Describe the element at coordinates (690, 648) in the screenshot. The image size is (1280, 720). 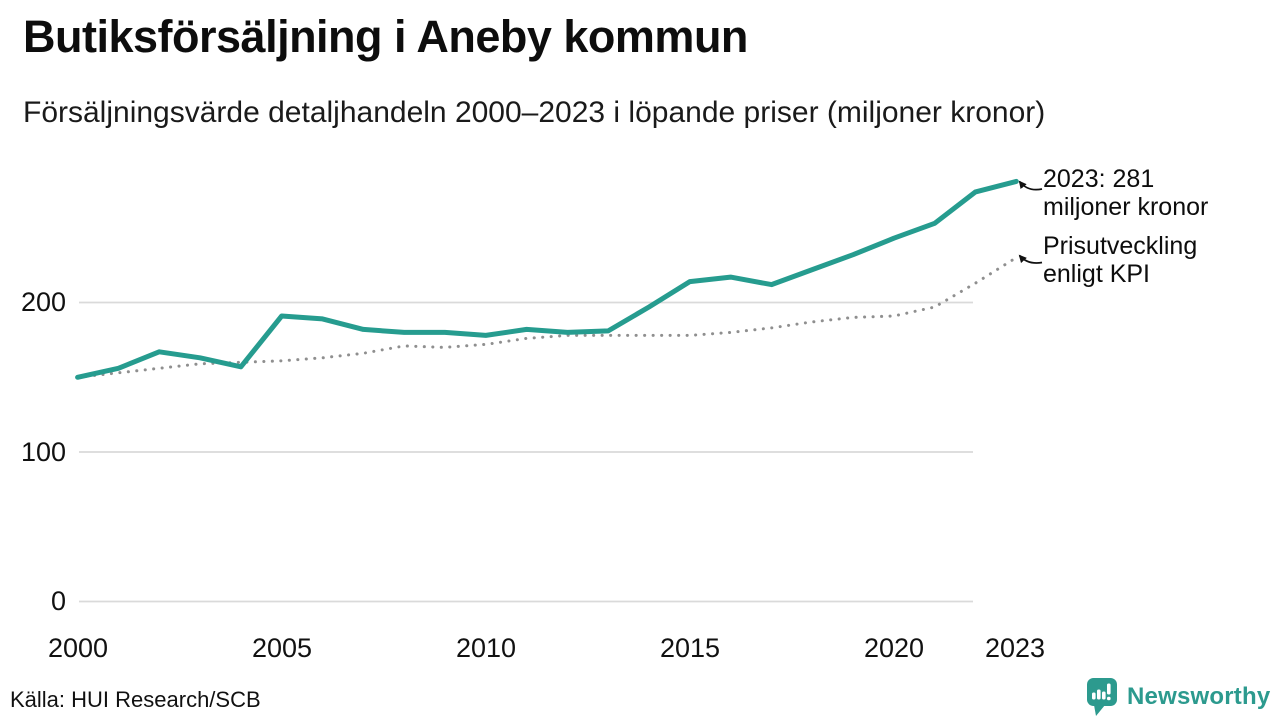
I see `x-tick-2015: 2015` at that location.